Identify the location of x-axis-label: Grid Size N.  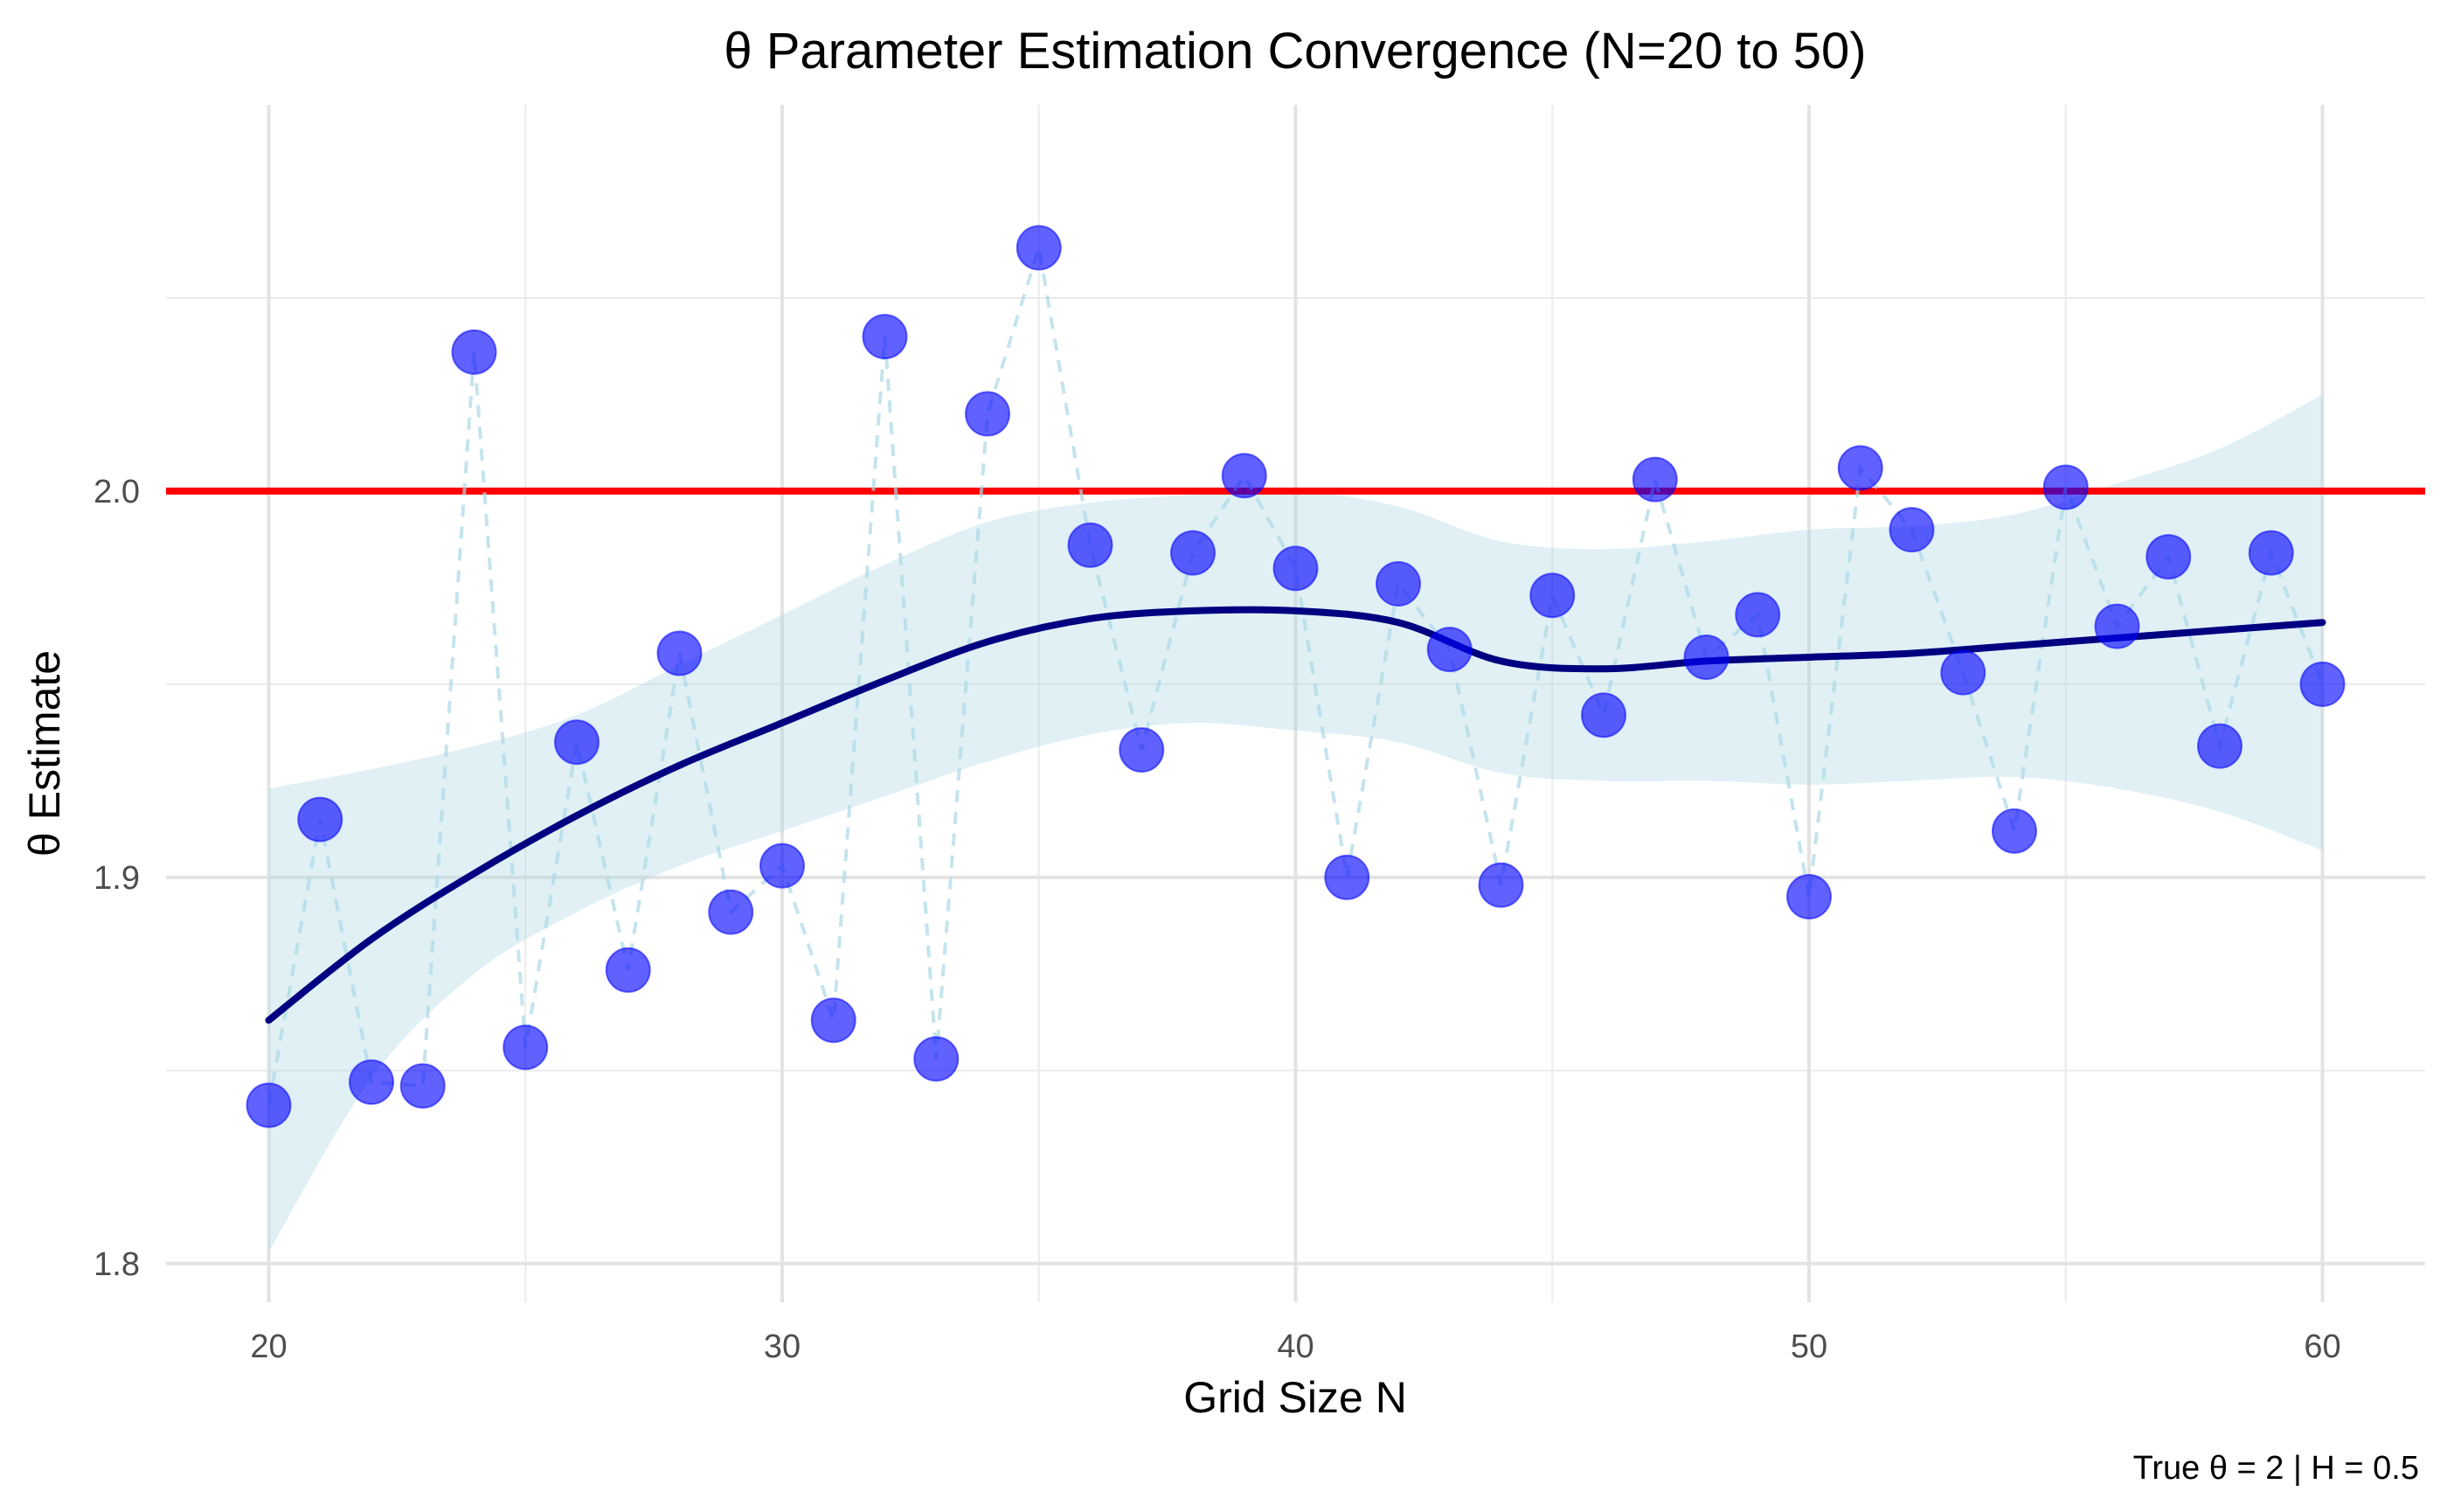
(1295, 1397).